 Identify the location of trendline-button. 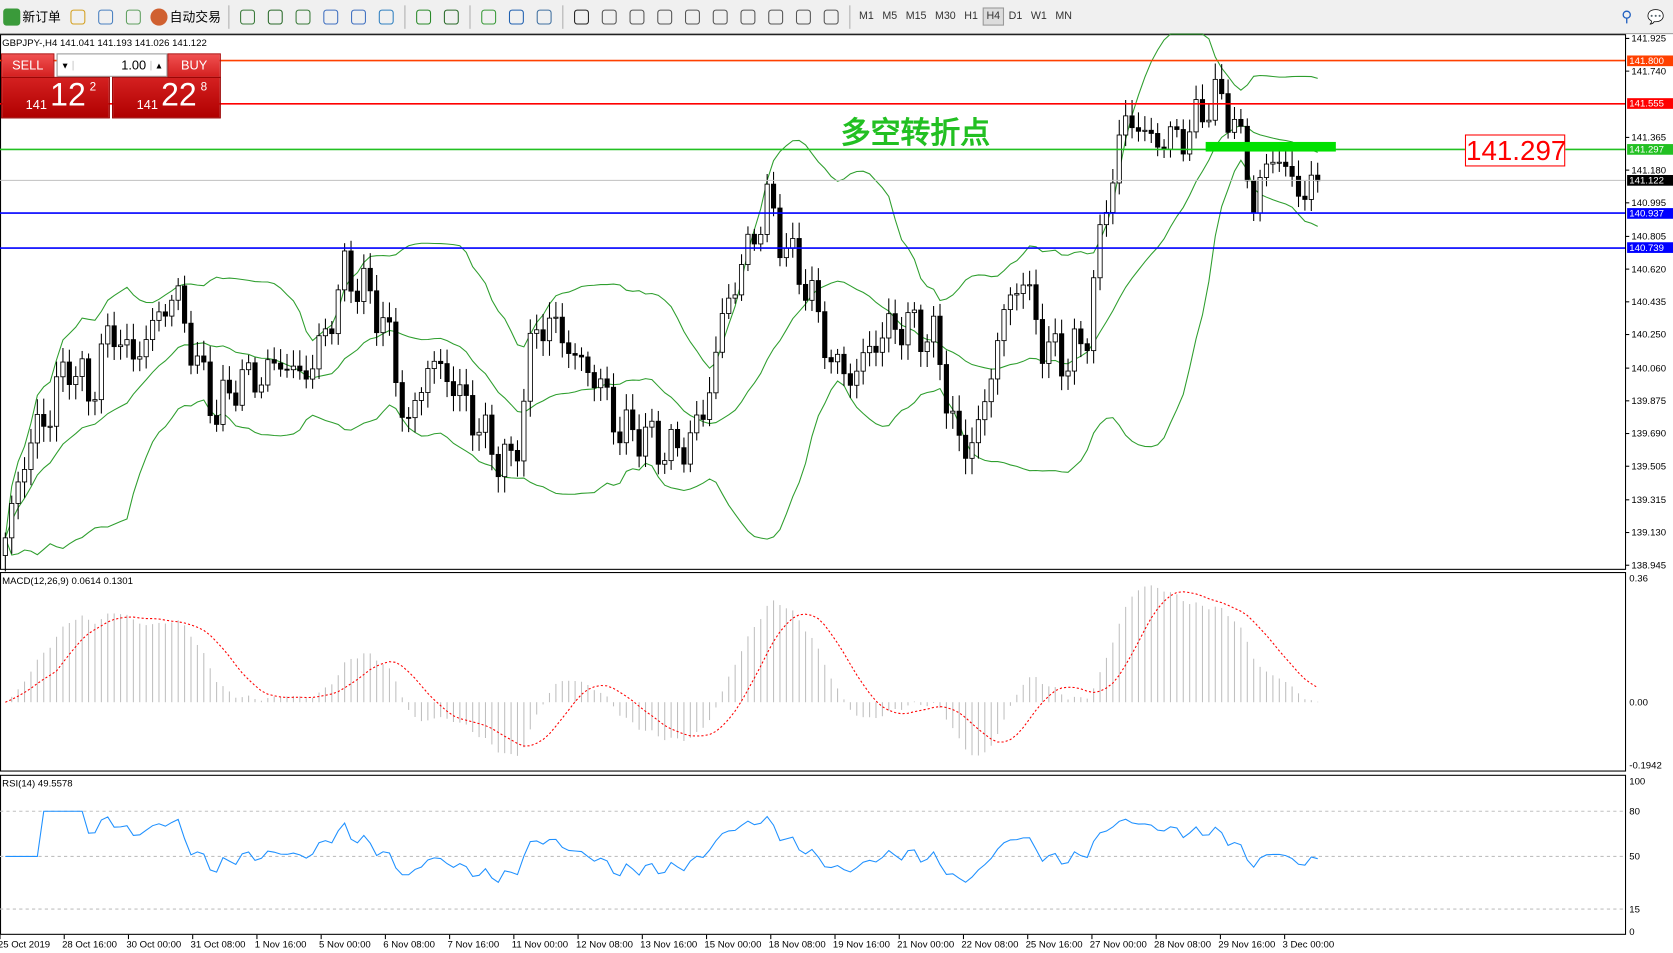
(693, 17).